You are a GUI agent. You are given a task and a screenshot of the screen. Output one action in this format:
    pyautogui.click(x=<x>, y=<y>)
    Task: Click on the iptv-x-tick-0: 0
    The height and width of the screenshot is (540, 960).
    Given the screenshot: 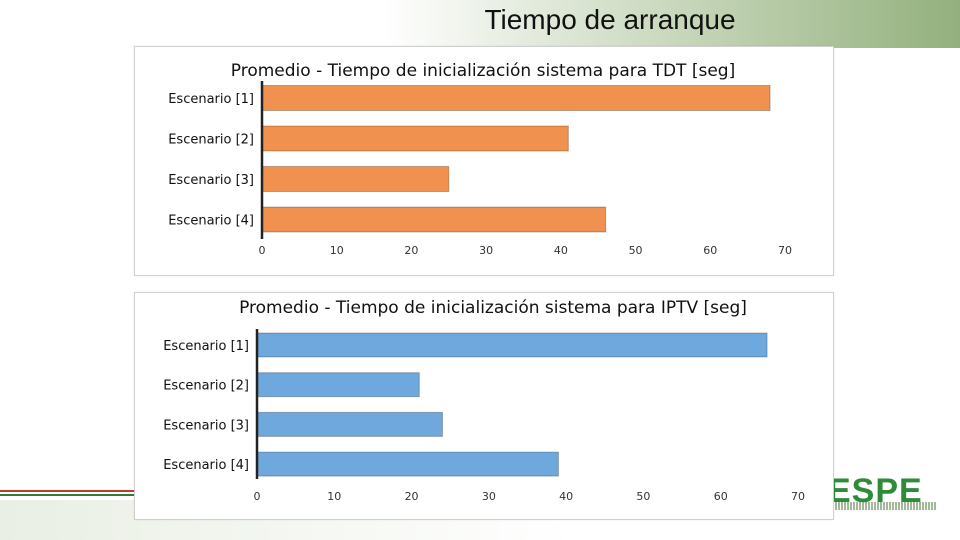 What is the action you would take?
    pyautogui.click(x=257, y=496)
    